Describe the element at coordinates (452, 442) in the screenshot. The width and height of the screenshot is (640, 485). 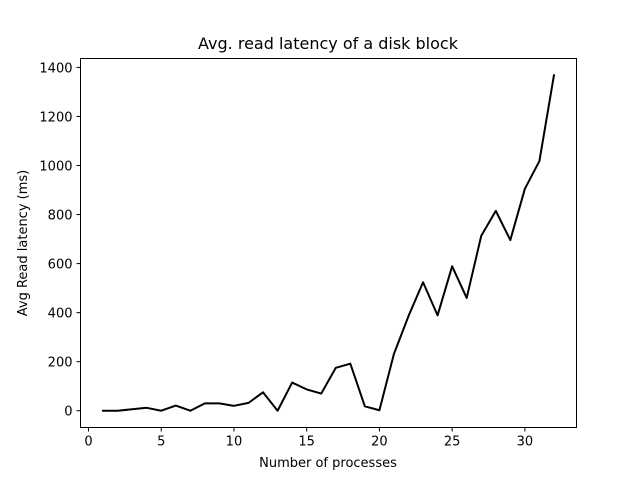
I see `x-tick-label: 25` at that location.